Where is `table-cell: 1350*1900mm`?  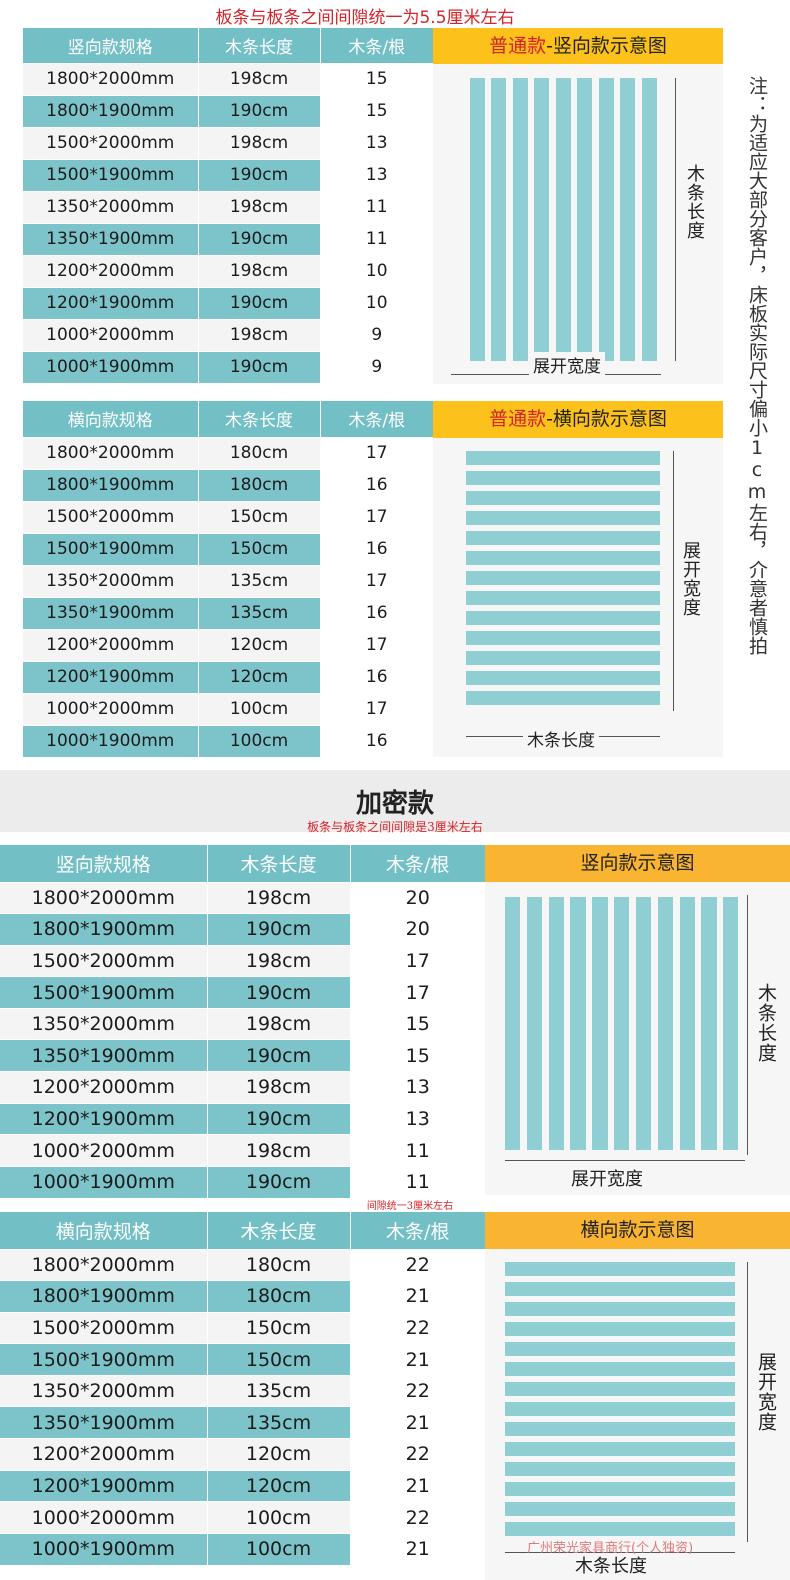
table-cell: 1350*1900mm is located at coordinates (110, 612).